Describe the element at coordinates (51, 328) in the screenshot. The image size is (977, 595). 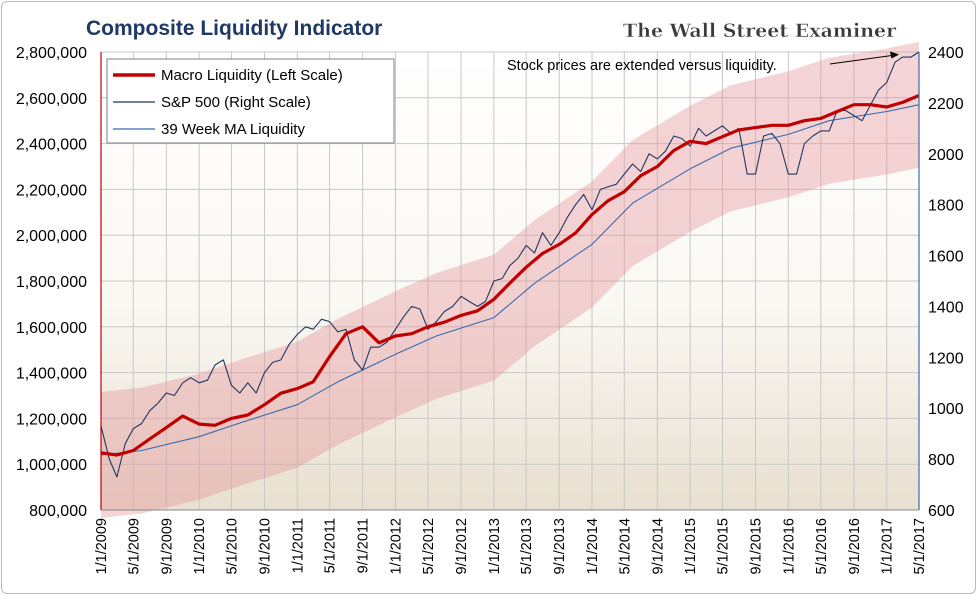
I see `left-tick-label: 1,600,000` at that location.